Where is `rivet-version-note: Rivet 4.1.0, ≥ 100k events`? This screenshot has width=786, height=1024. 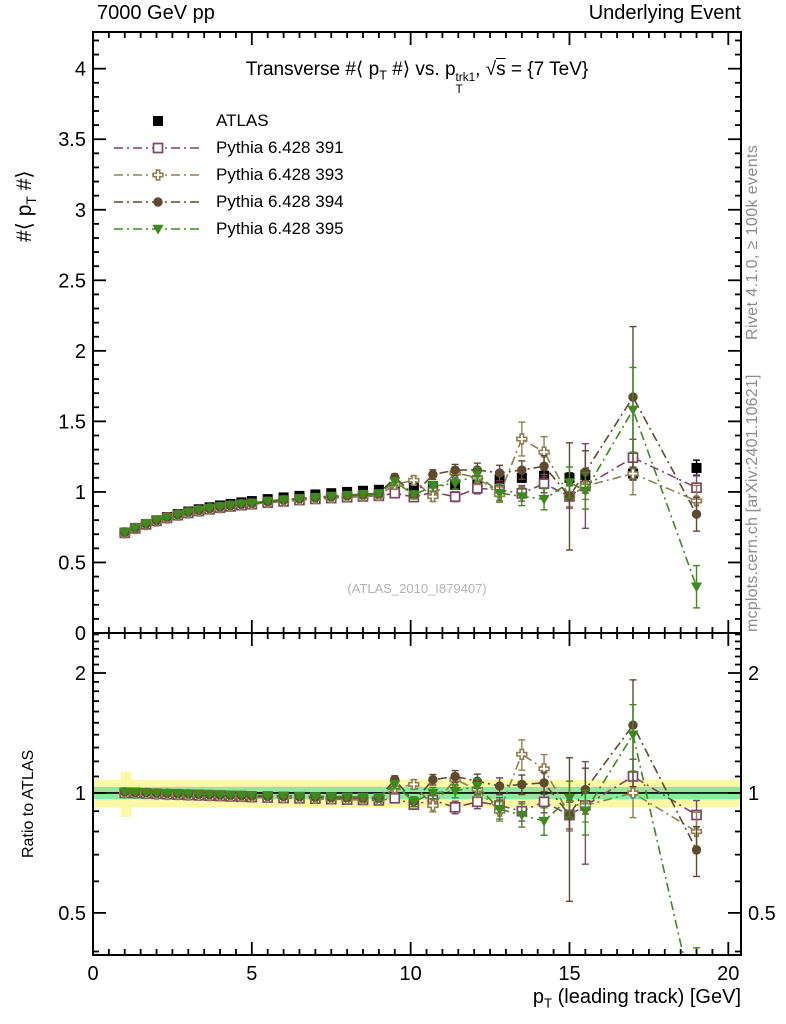
rivet-version-note: Rivet 4.1.0, ≥ 100k events is located at coordinates (752, 242).